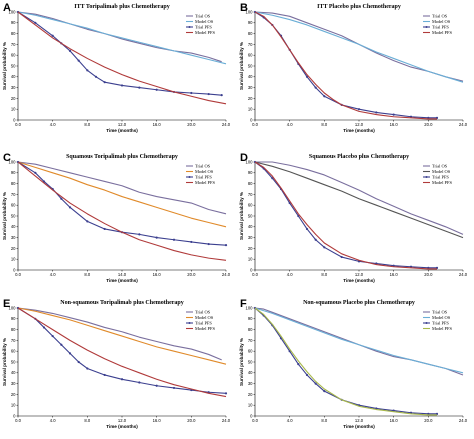 The width and height of the screenshot is (474, 439). What do you see at coordinates (7, 8) in the screenshot?
I see `panel-letter: A` at bounding box center [7, 8].